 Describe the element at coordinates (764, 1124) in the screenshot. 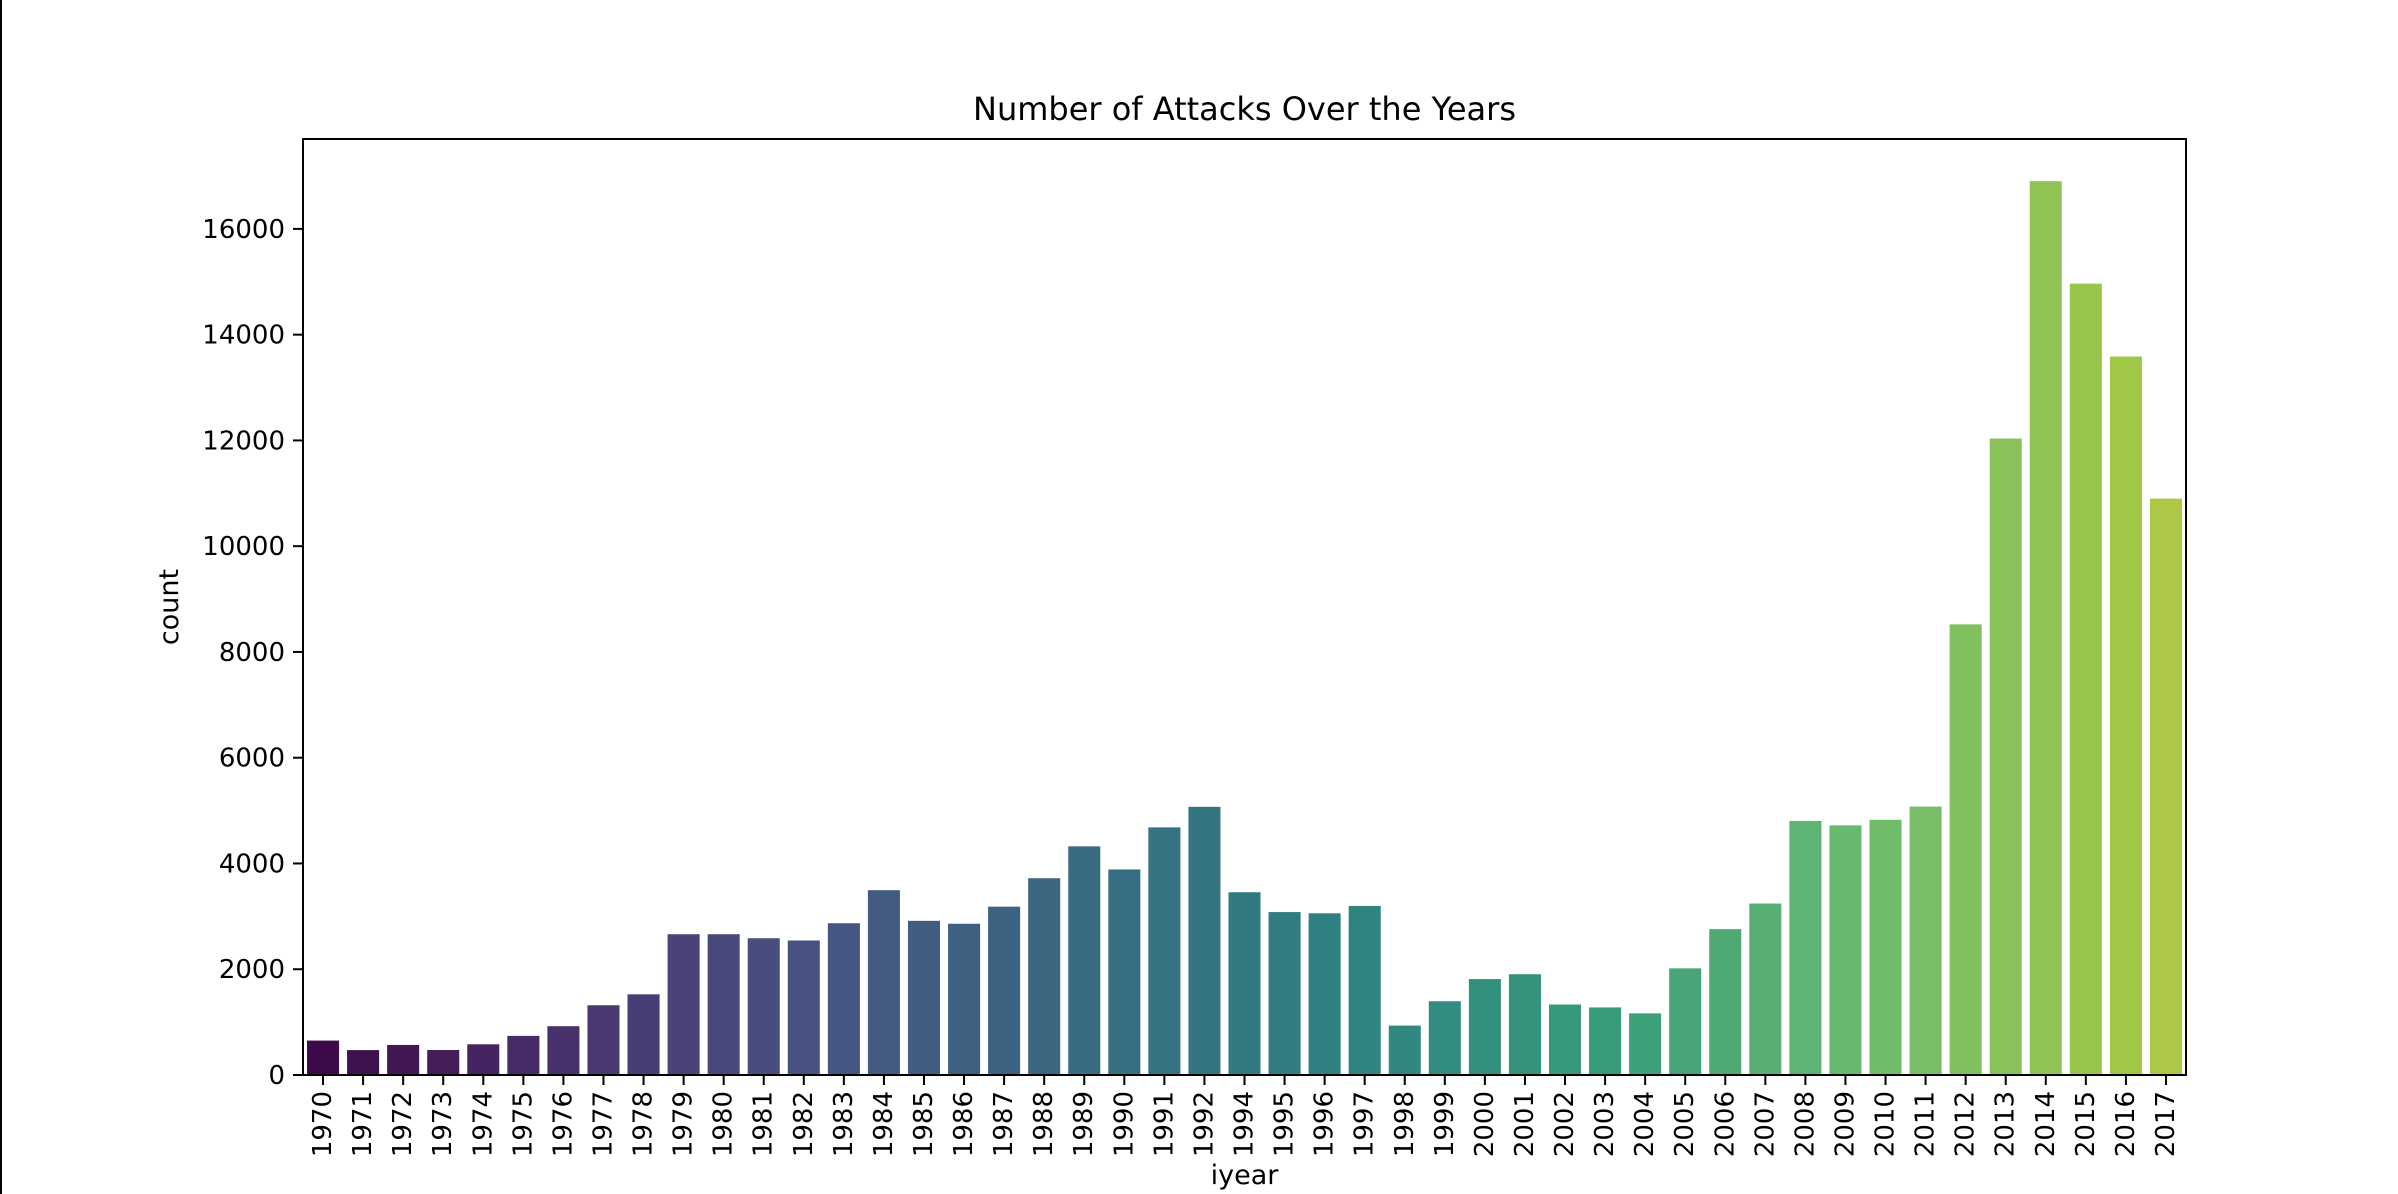

I see `x-tick-label: 1981` at that location.